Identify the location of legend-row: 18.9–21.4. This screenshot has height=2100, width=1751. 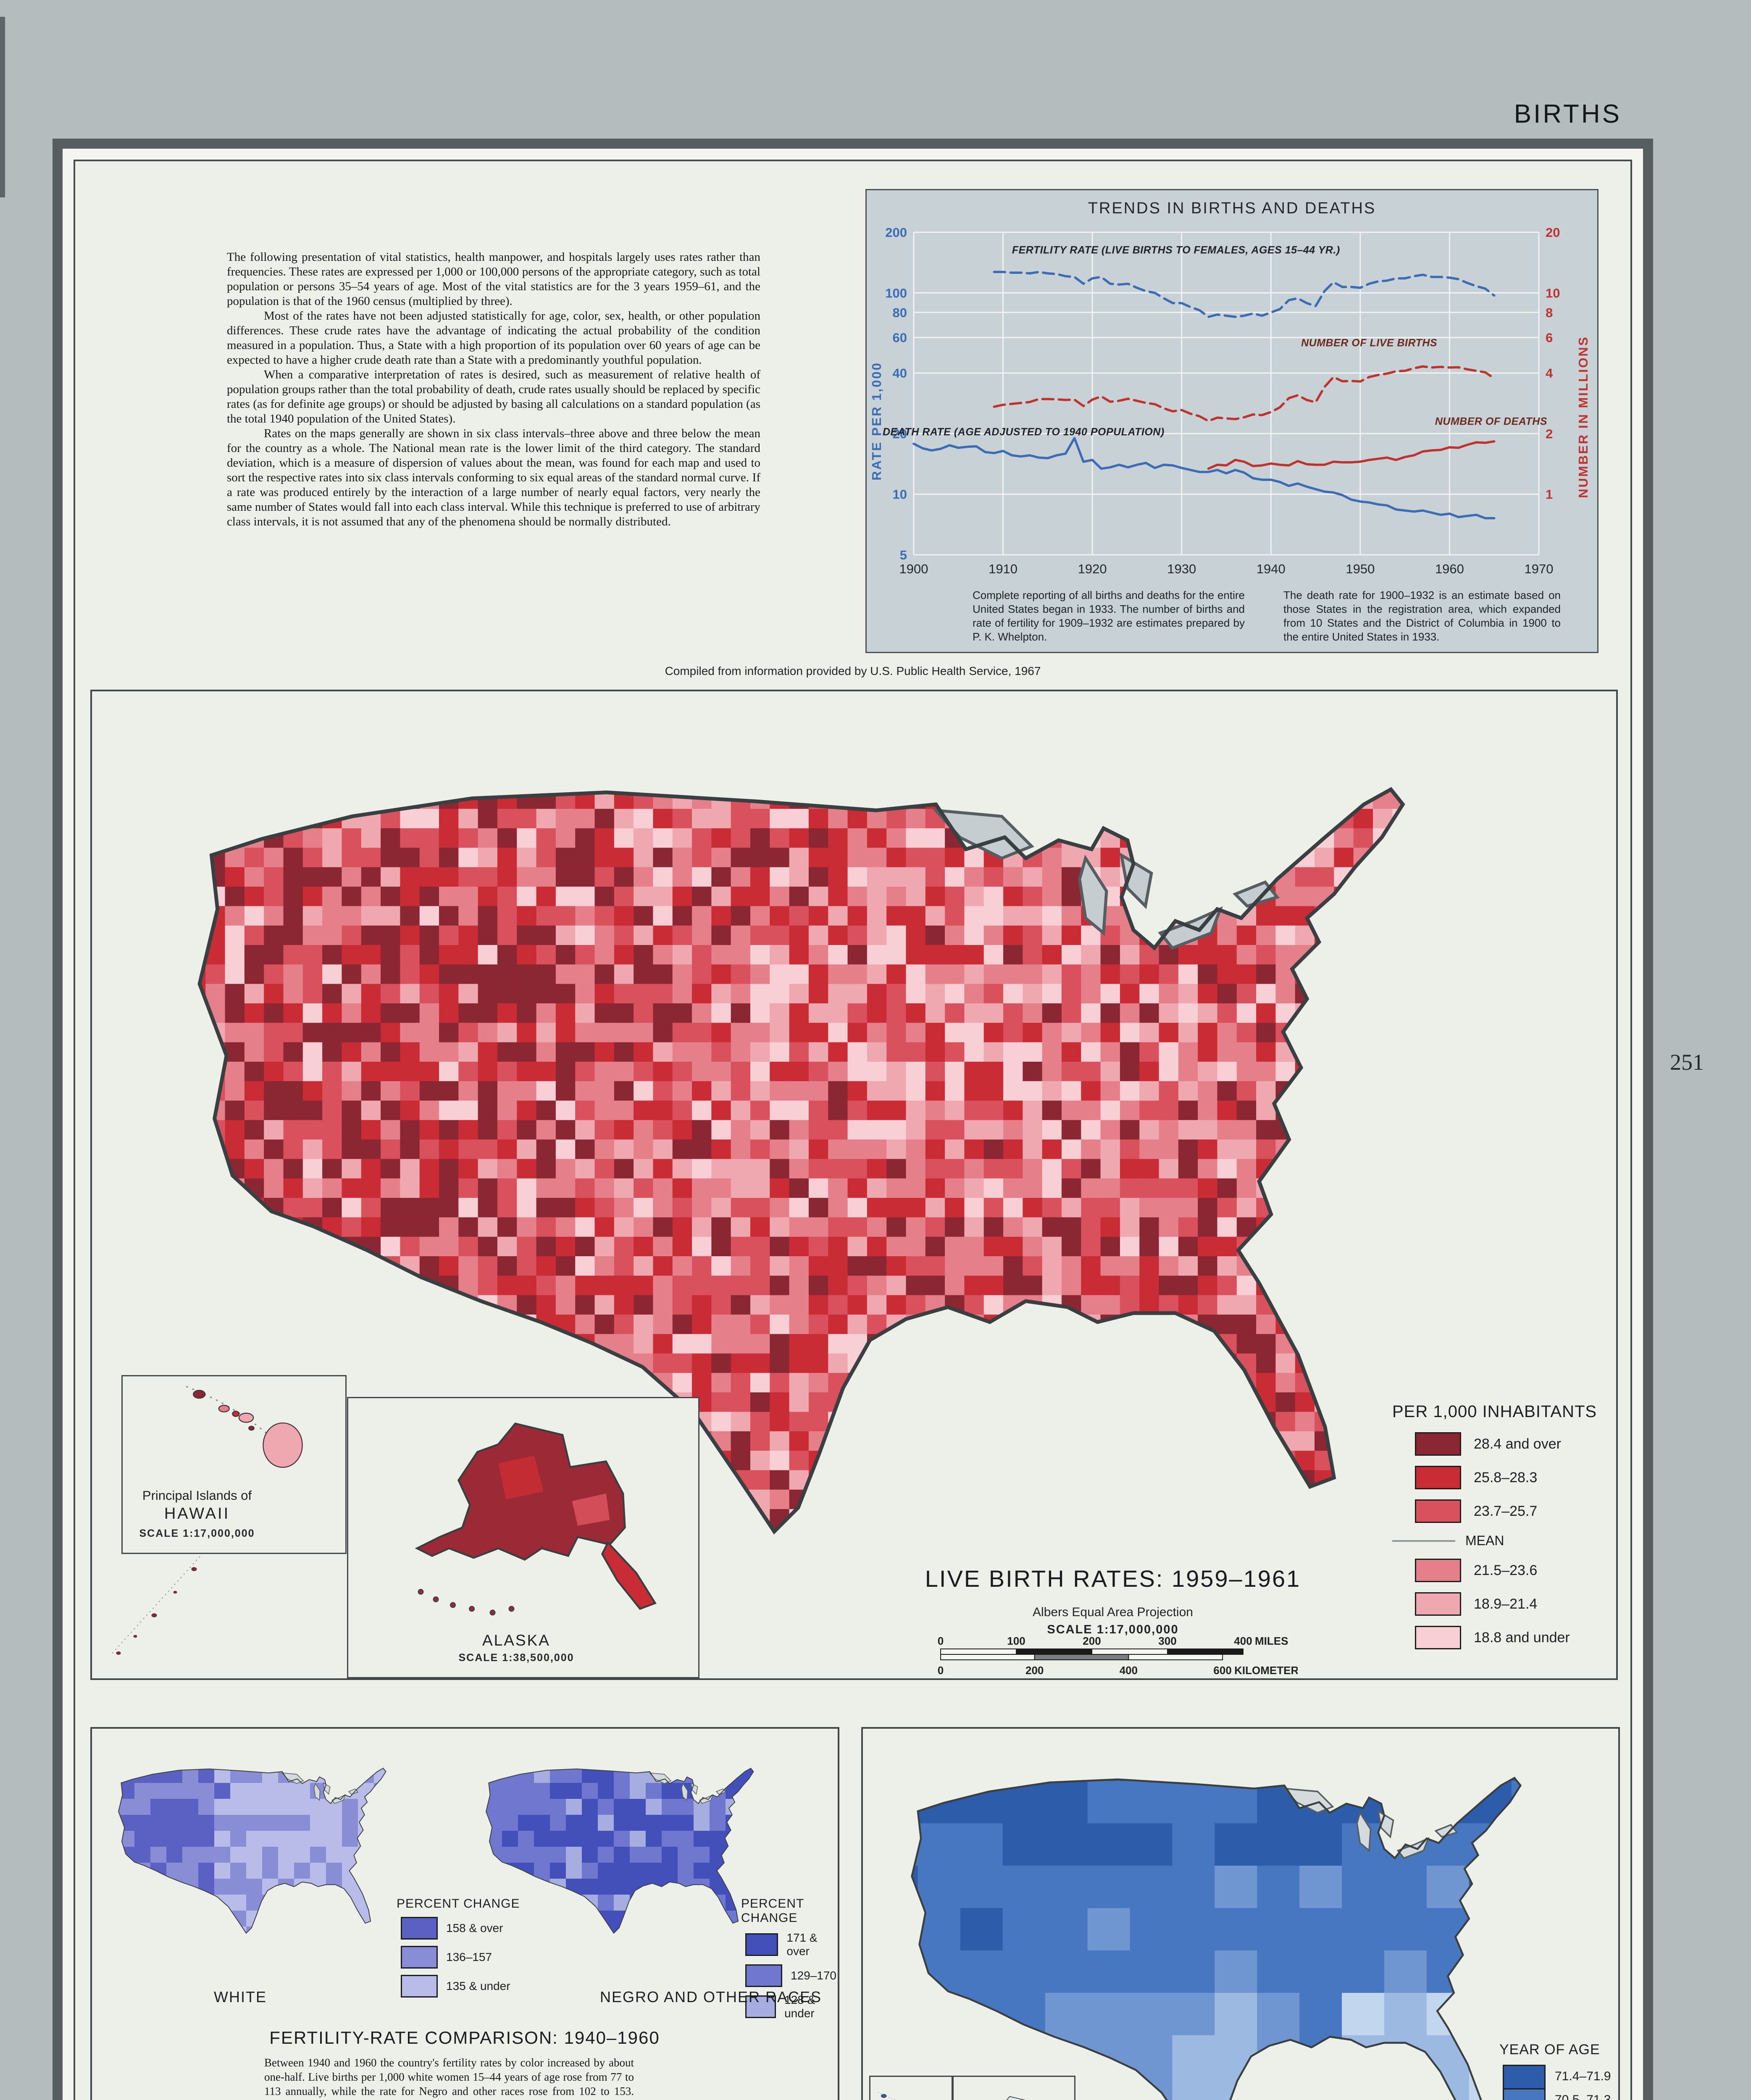
(1508, 1604).